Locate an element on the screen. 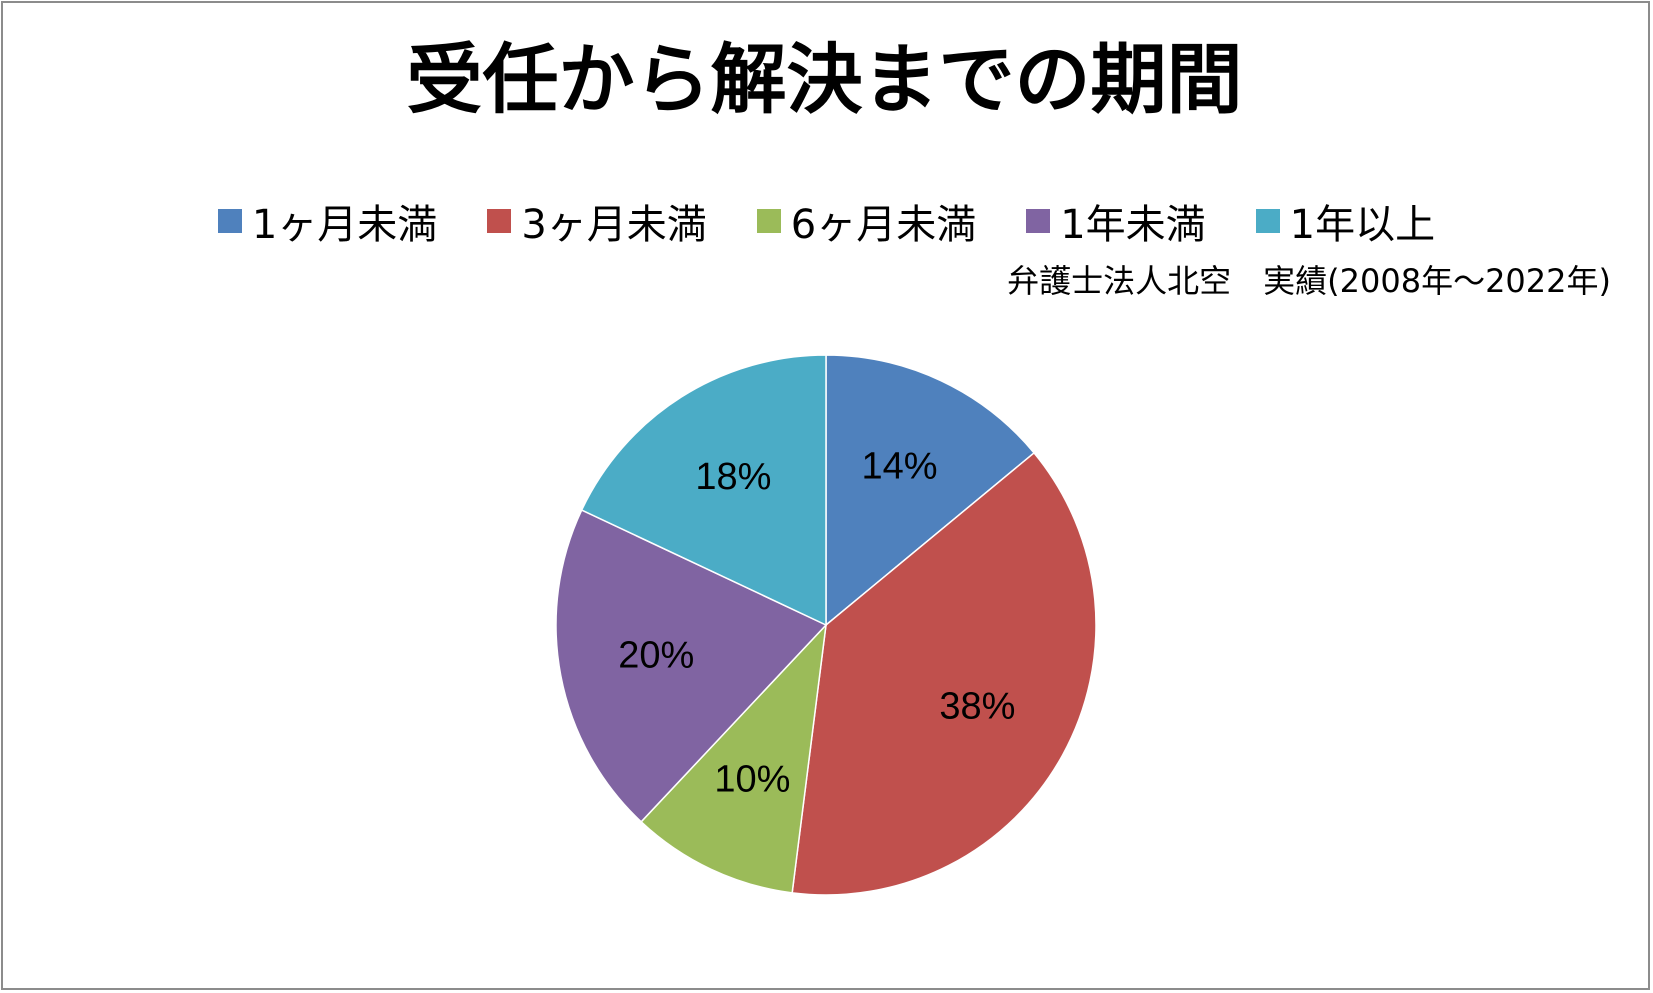  chart-title: 受任から解決までの期間 is located at coordinates (824, 79).